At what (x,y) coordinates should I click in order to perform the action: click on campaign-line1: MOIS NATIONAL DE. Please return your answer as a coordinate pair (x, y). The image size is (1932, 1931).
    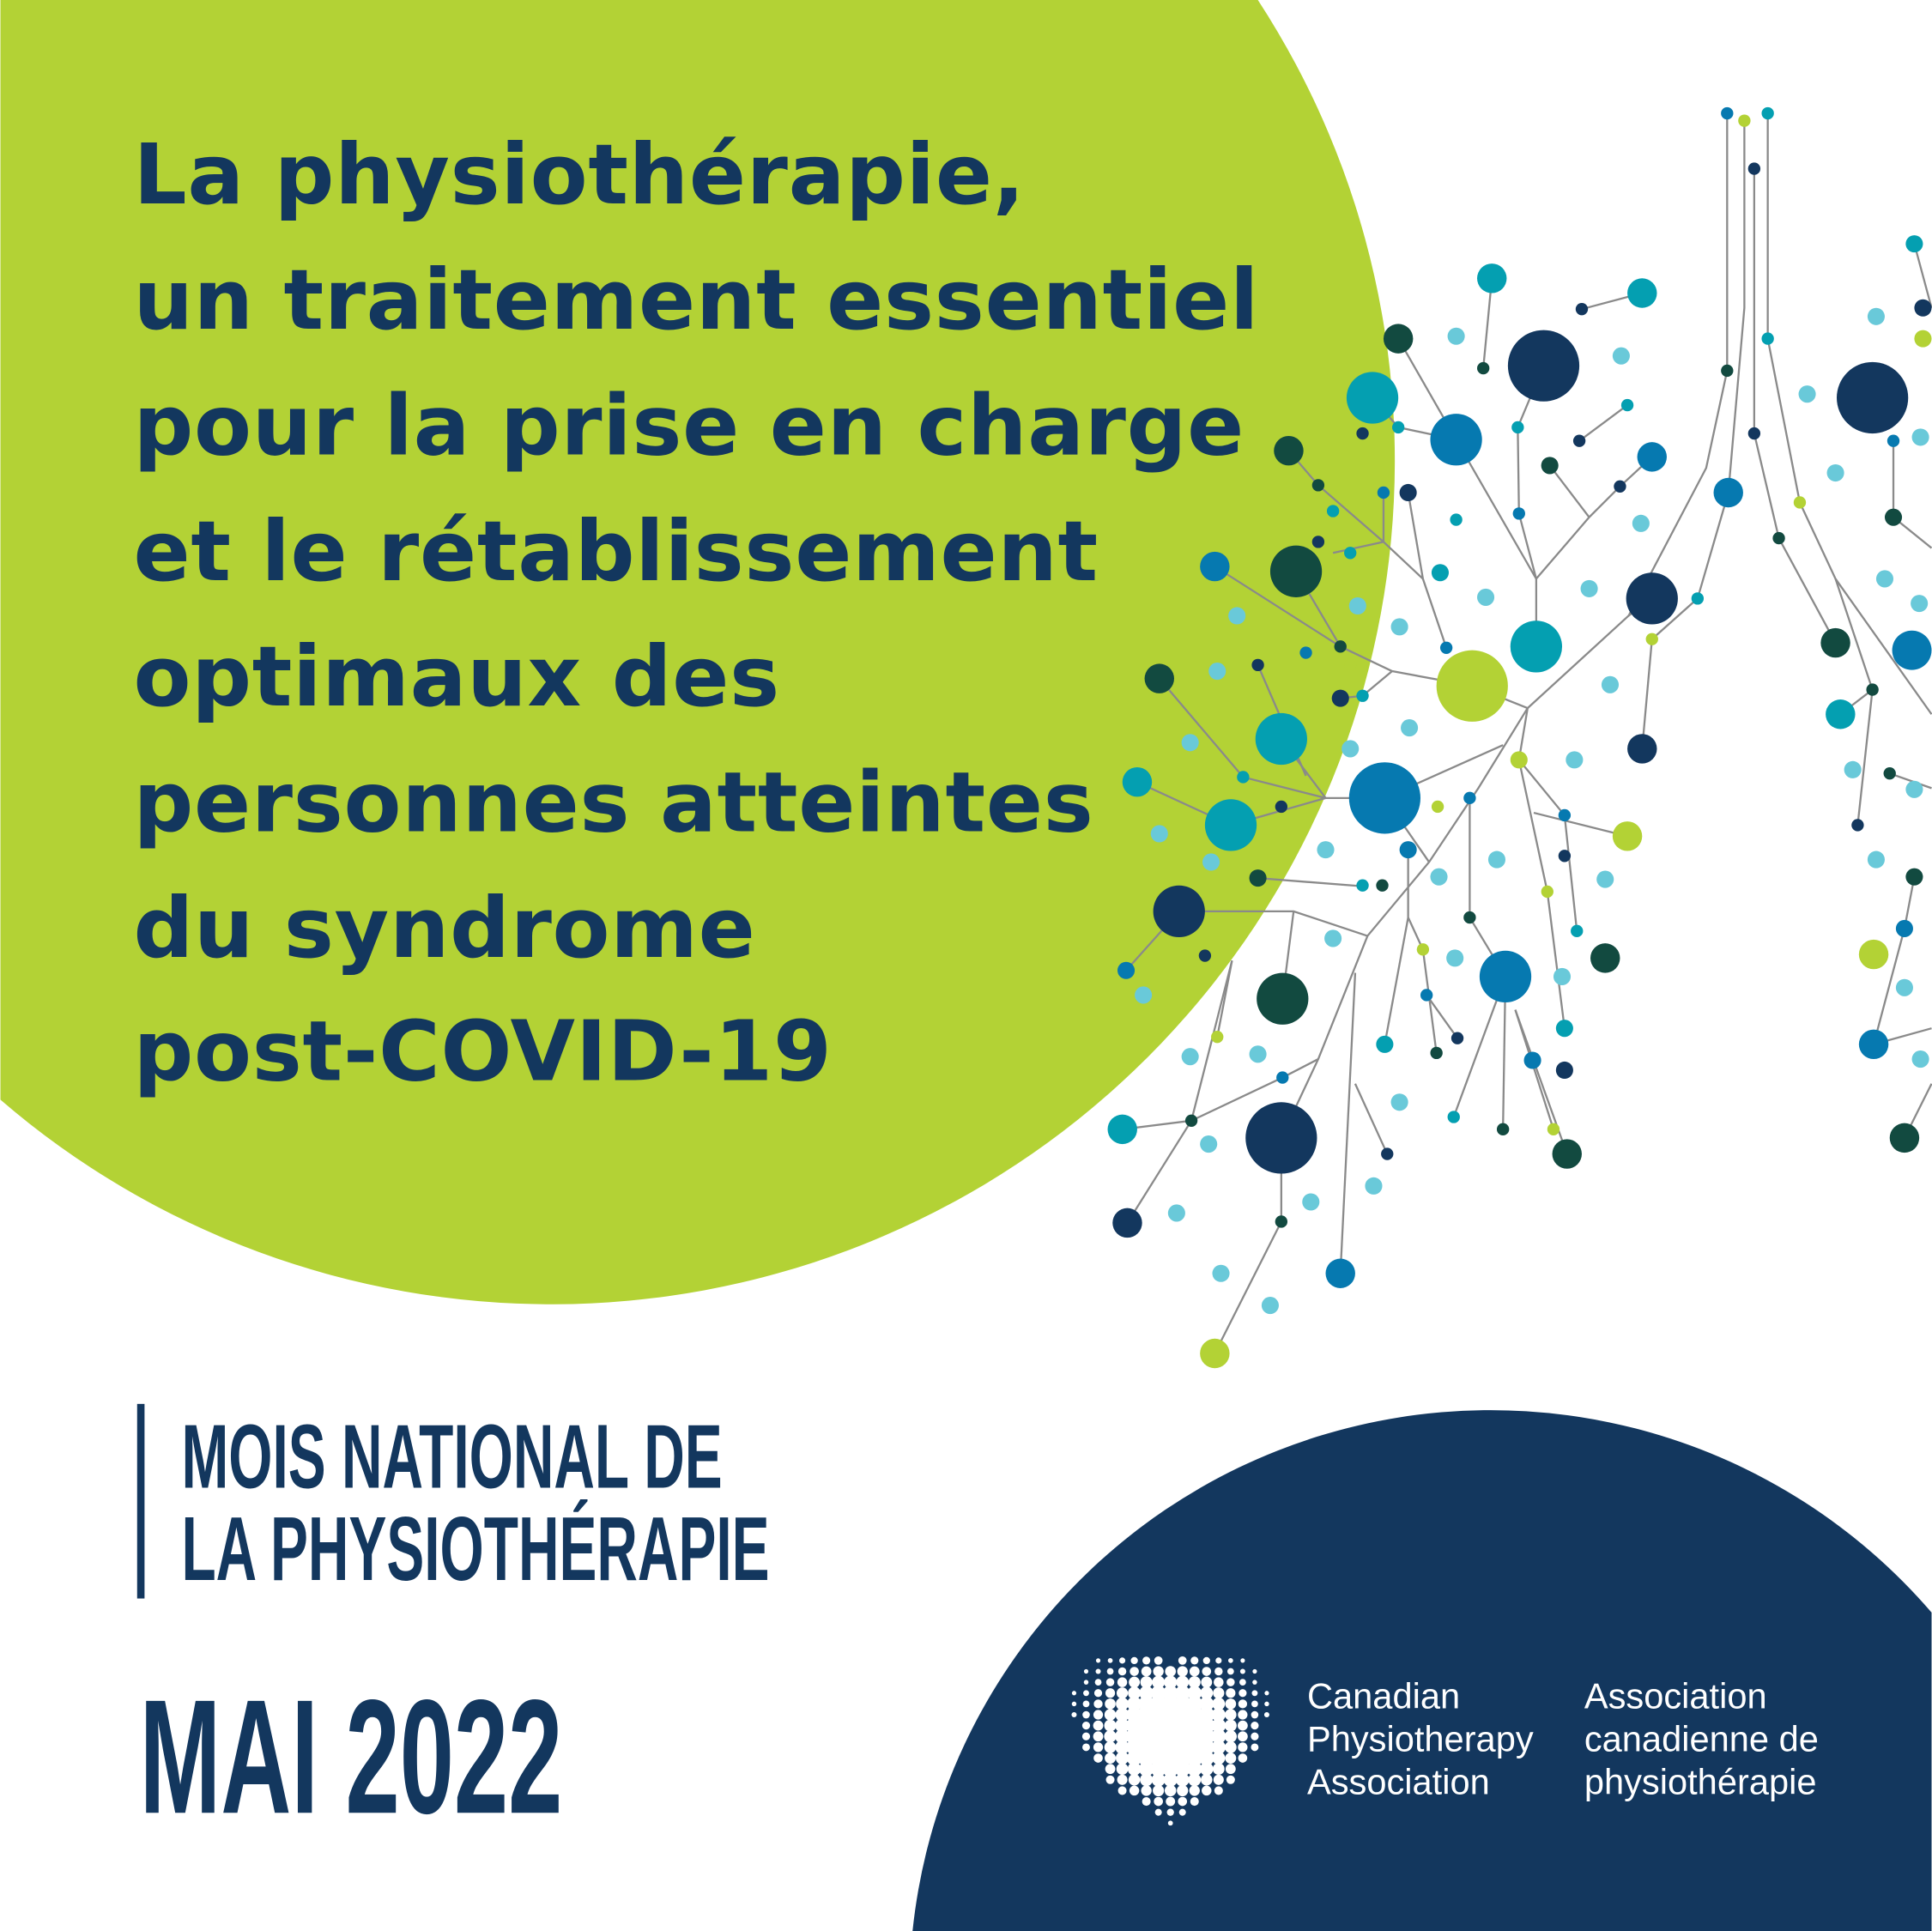
    Looking at the image, I should click on (451, 1456).